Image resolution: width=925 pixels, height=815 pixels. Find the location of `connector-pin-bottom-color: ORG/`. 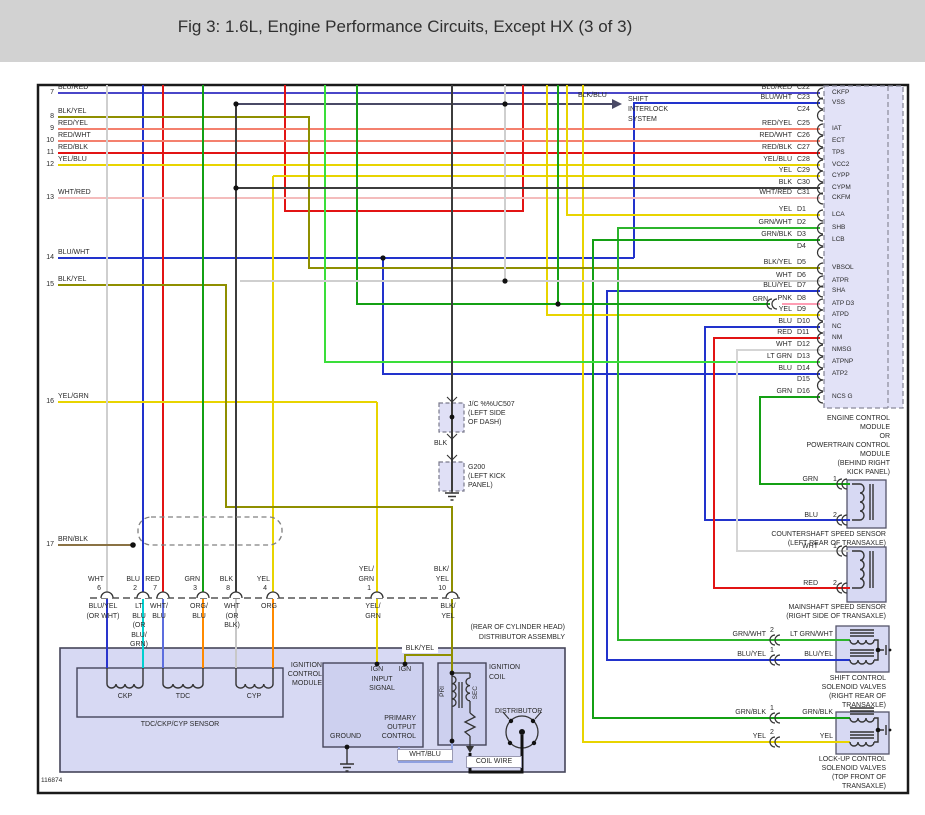

connector-pin-bottom-color: ORG/ is located at coordinates (199, 606).